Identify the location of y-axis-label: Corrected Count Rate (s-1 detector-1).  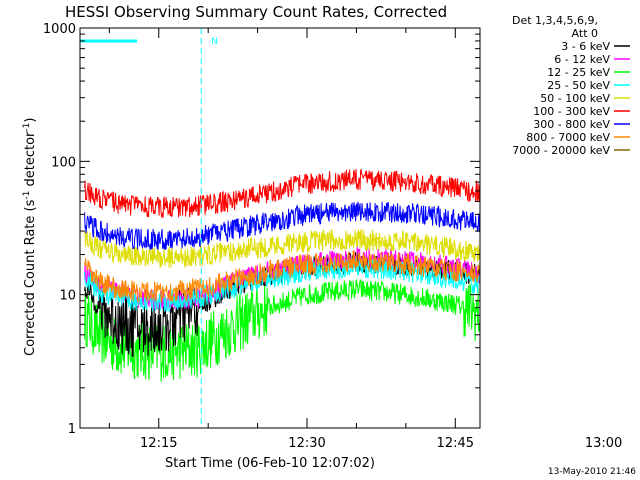
(30, 237).